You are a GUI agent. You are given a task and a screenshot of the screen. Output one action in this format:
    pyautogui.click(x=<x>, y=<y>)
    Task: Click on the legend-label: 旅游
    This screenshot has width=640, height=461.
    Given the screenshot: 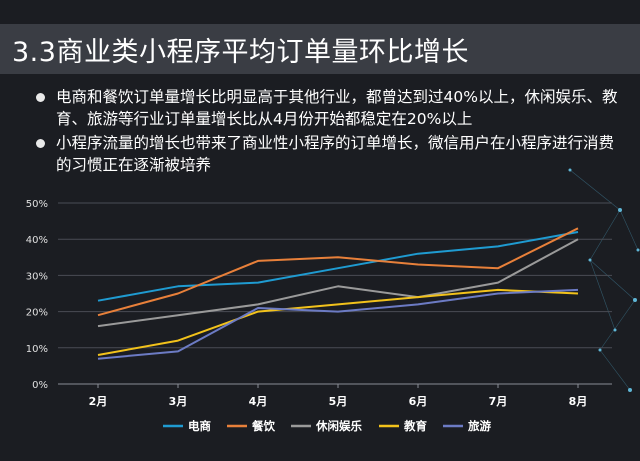 What is the action you would take?
    pyautogui.click(x=479, y=426)
    